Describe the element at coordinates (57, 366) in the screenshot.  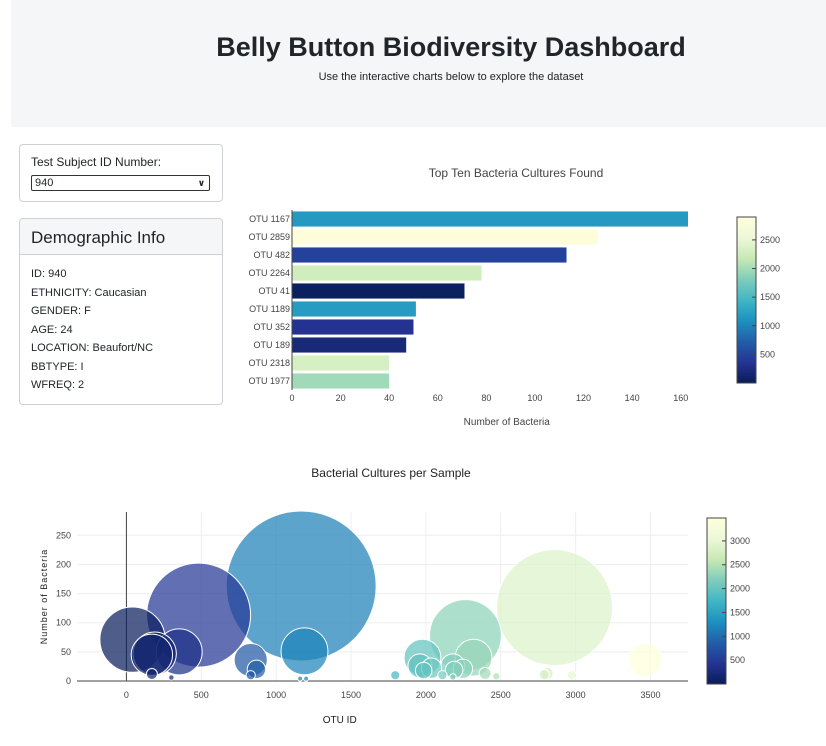
I see `demographic-line: BBTYPE: I` at that location.